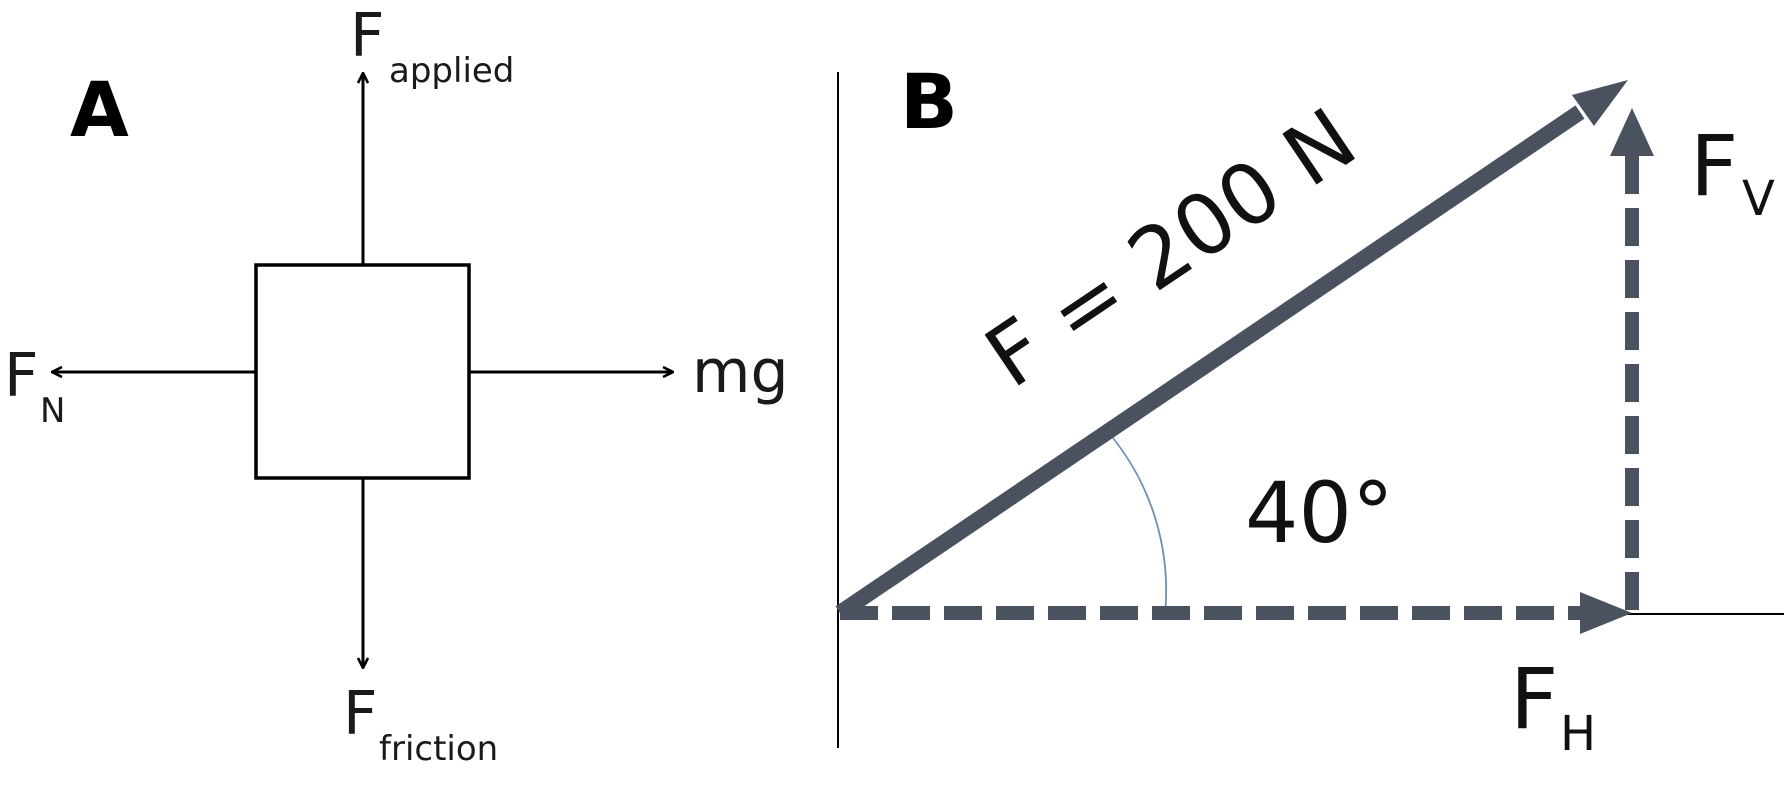 This screenshot has width=1784, height=803. I want to click on horizontal-component-label: F H, so click(1553, 706).